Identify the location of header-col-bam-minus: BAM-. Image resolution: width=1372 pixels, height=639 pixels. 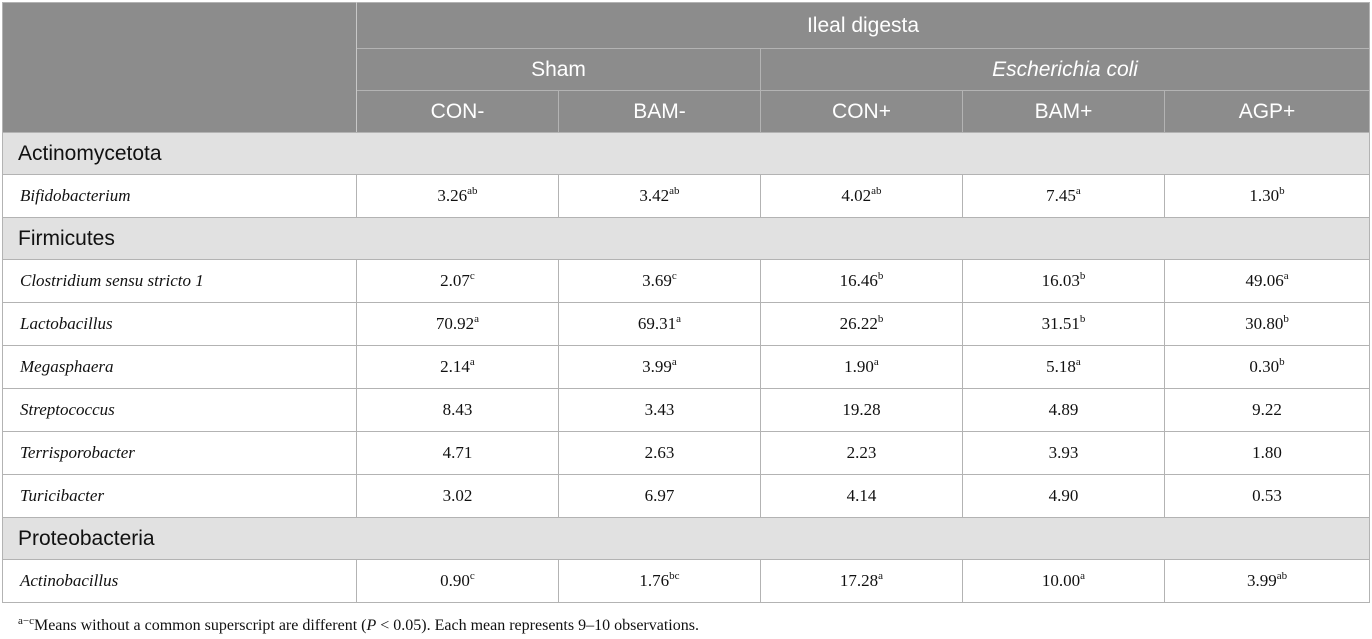
(659, 111).